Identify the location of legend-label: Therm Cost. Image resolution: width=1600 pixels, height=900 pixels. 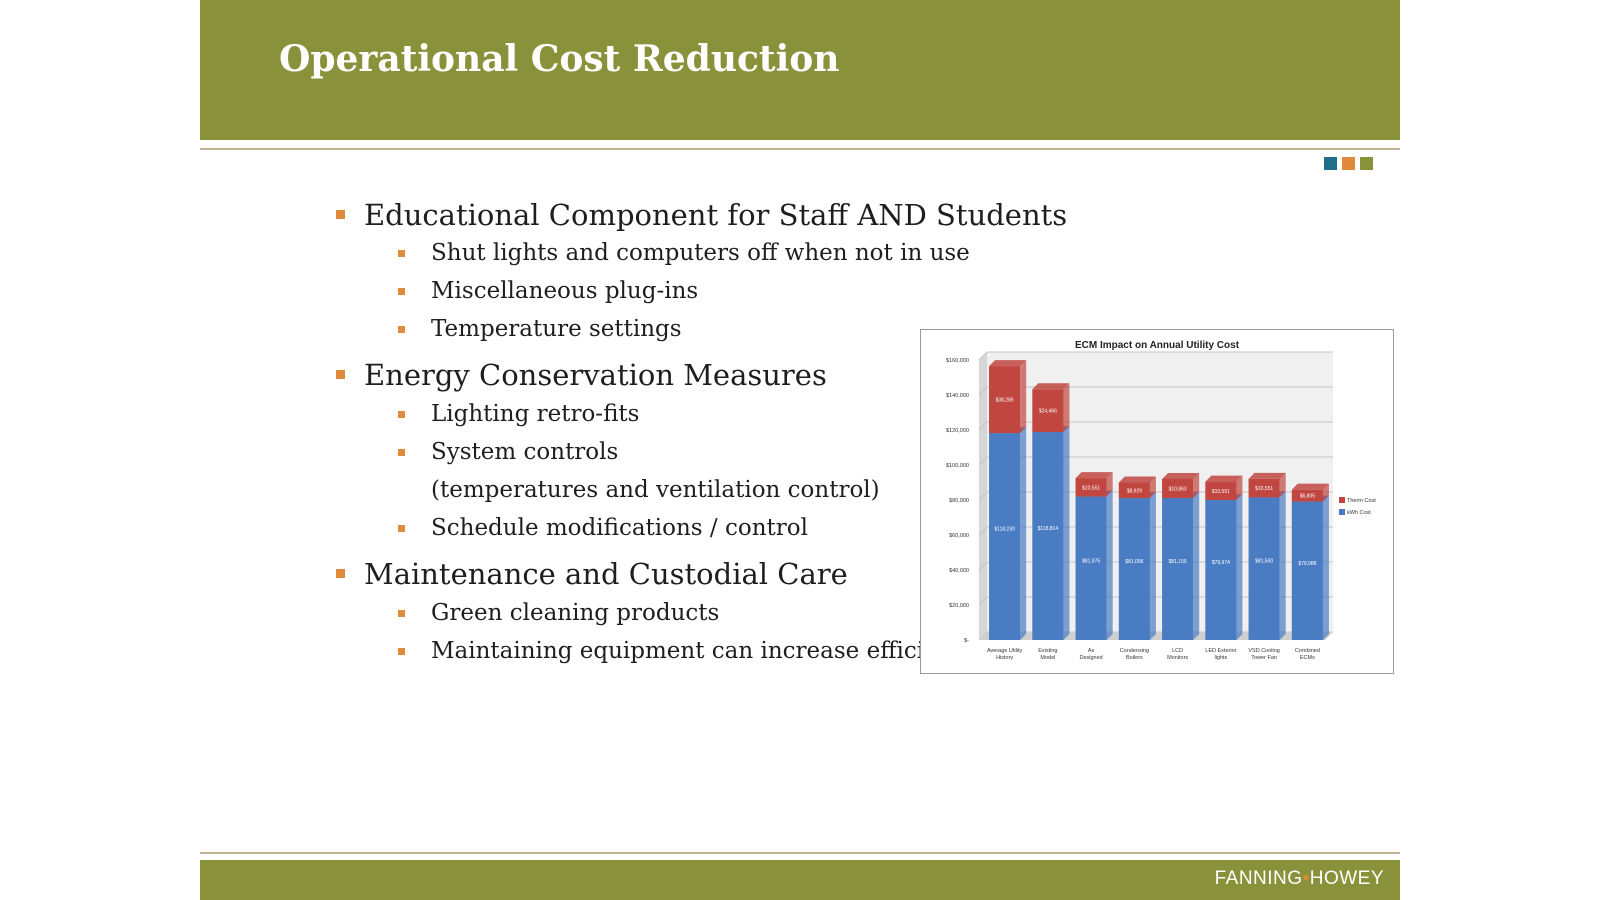
(1361, 501).